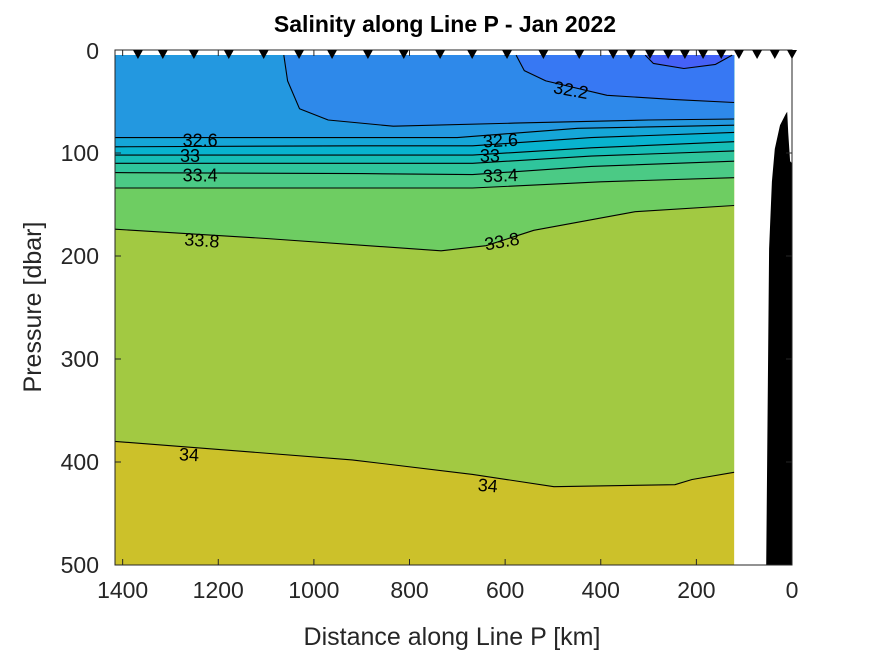 This screenshot has height=656, width=875. I want to click on contour-label: 33.8, so click(202, 240).